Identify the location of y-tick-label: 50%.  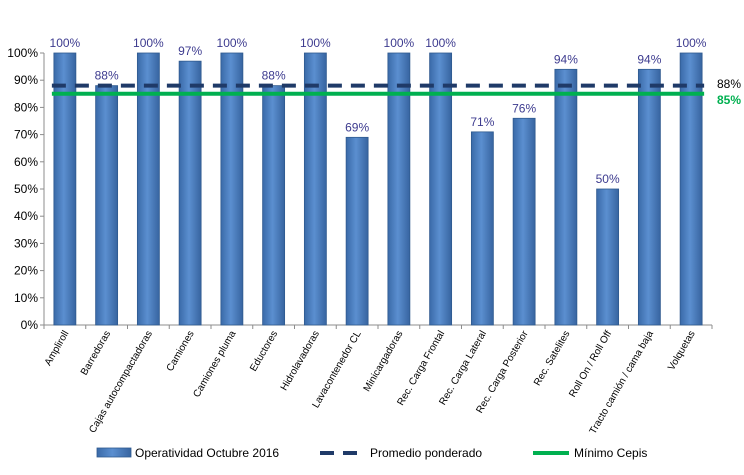
(26, 189).